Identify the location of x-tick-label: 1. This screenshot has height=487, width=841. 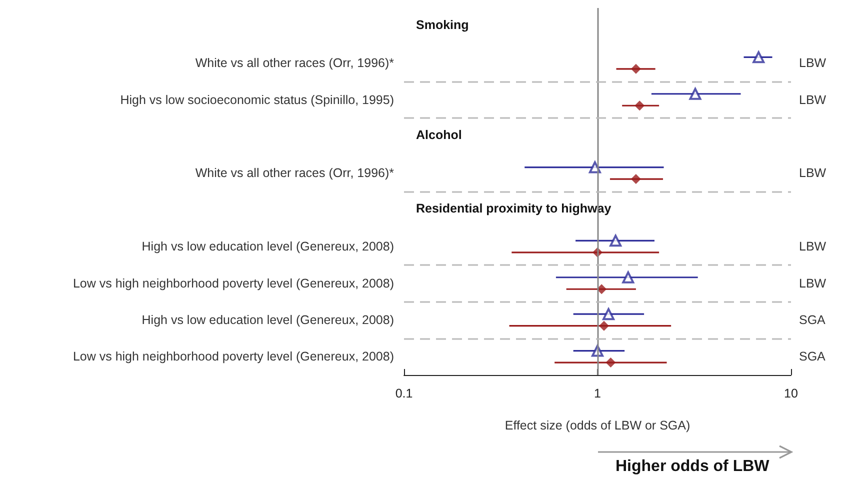
(598, 393).